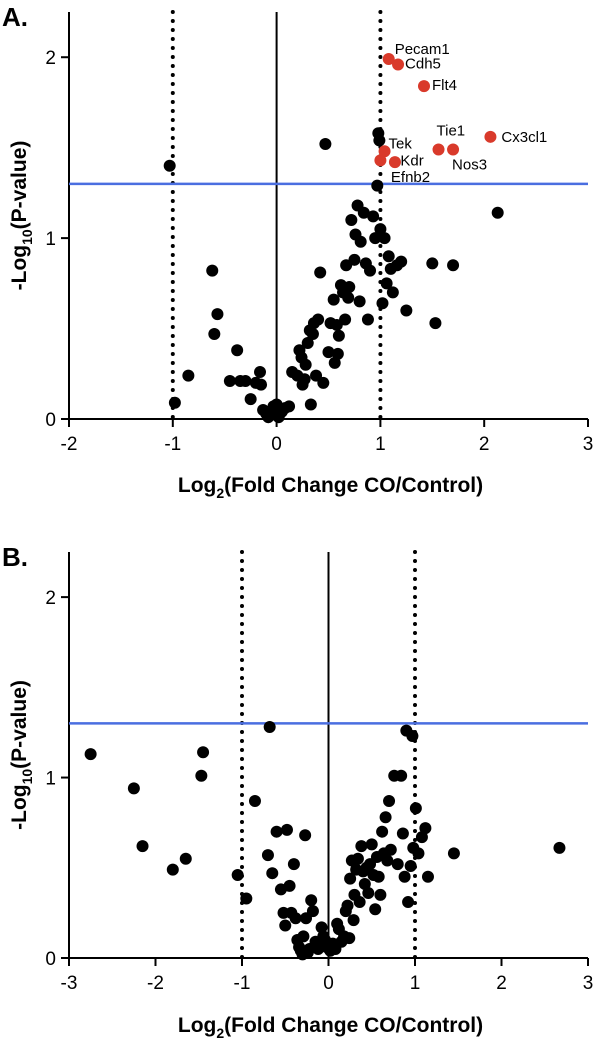  I want to click on y-tick-label: 0, so click(50, 959).